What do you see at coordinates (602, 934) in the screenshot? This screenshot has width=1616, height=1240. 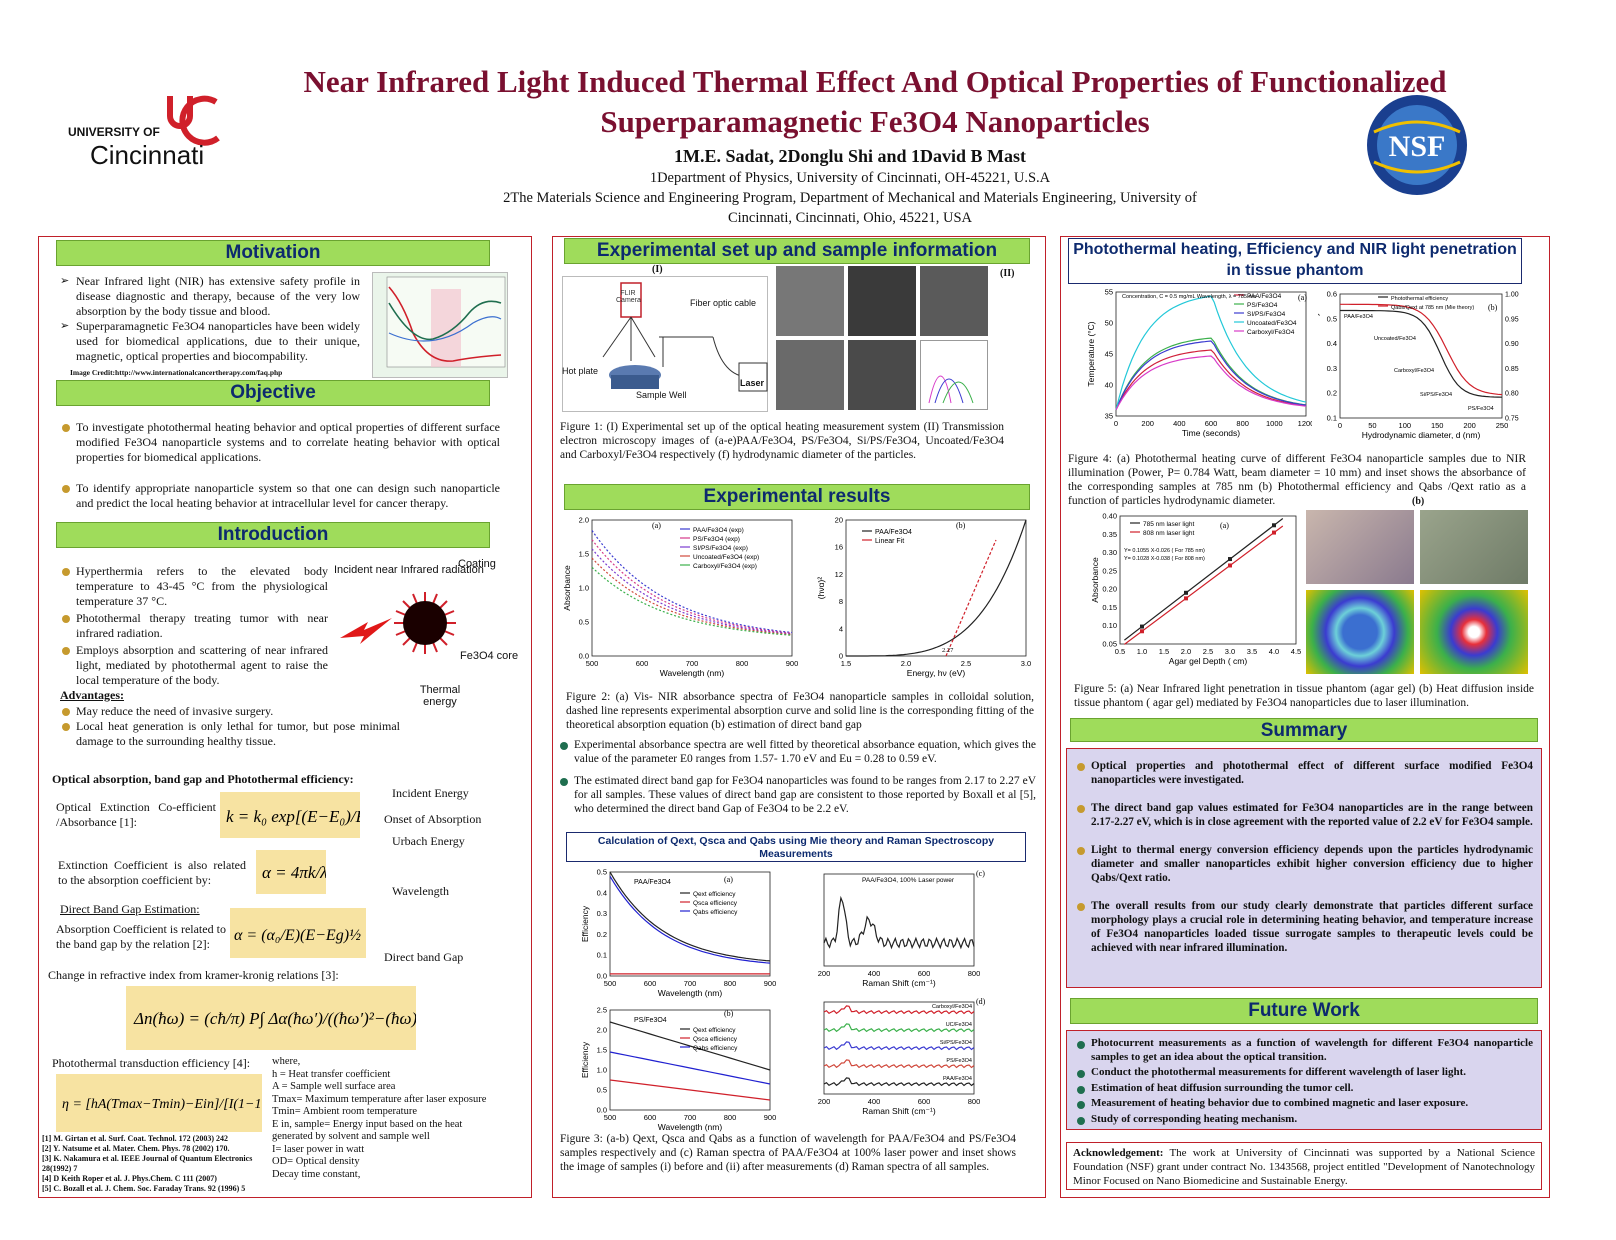 I see `fig3a-y-tick-label: 0.2` at bounding box center [602, 934].